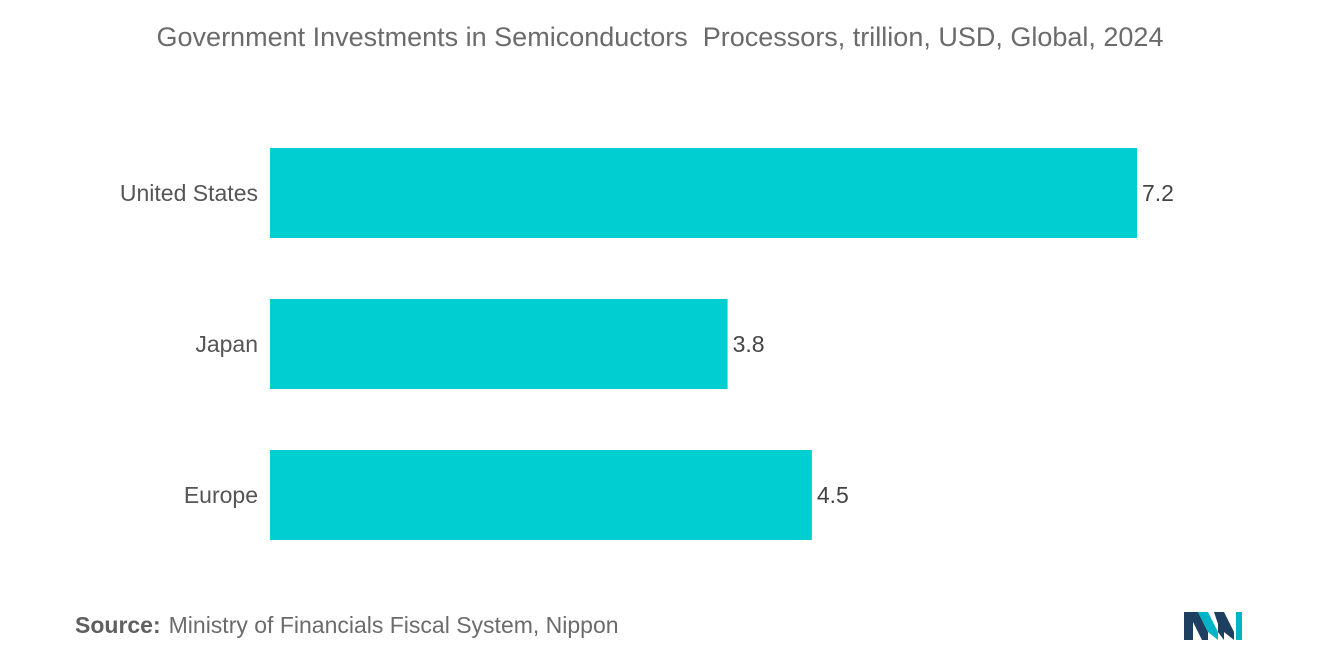 Image resolution: width=1320 pixels, height=665 pixels. I want to click on category-label: Japan, so click(226, 344).